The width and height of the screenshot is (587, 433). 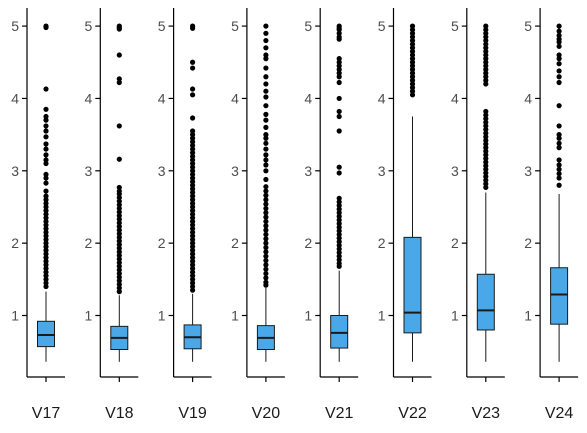 I want to click on box-v22, so click(x=412, y=285).